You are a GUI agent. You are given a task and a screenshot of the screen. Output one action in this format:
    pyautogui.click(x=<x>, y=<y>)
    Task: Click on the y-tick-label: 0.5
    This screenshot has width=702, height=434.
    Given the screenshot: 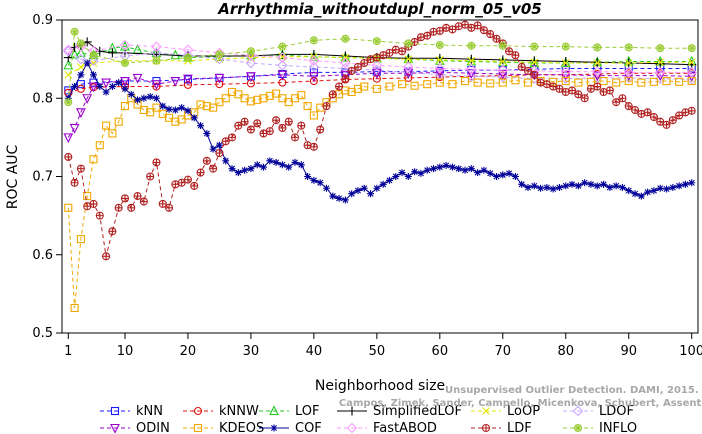 What is the action you would take?
    pyautogui.click(x=42, y=333)
    